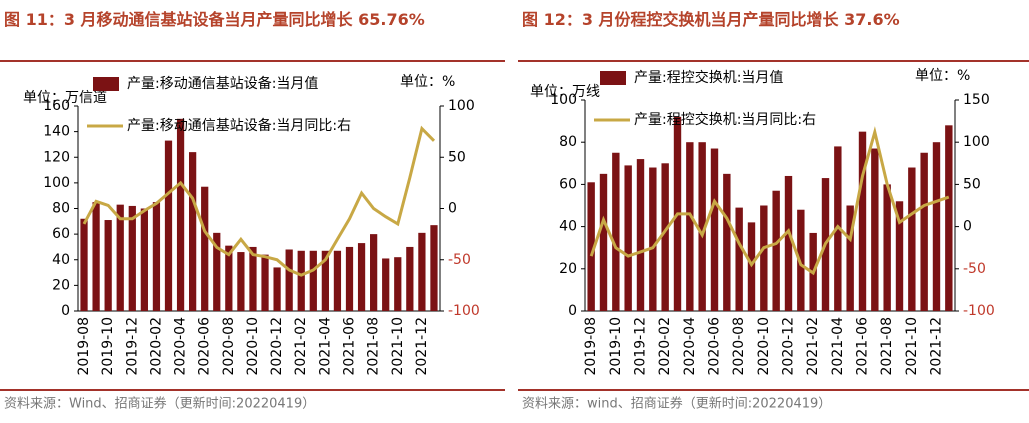 The image size is (1029, 423). I want to click on y-tick-label: 120, so click(56, 157).